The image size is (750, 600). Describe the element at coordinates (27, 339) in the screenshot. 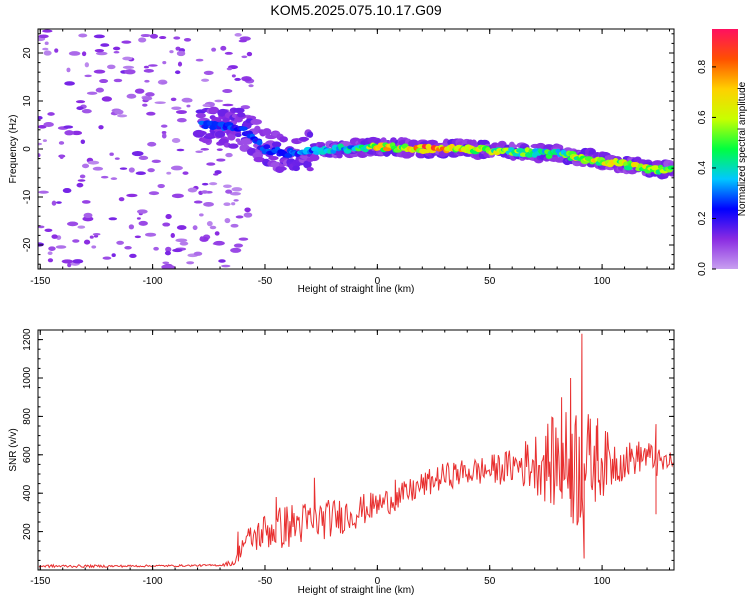

I see `y-tick-label: 1200` at that location.